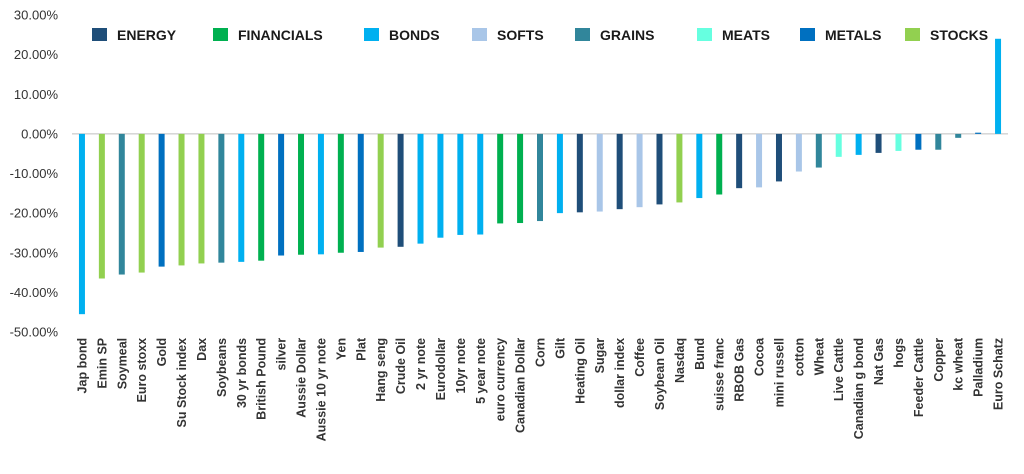  What do you see at coordinates (912, 34) in the screenshot?
I see `legend-swatch-stocks` at bounding box center [912, 34].